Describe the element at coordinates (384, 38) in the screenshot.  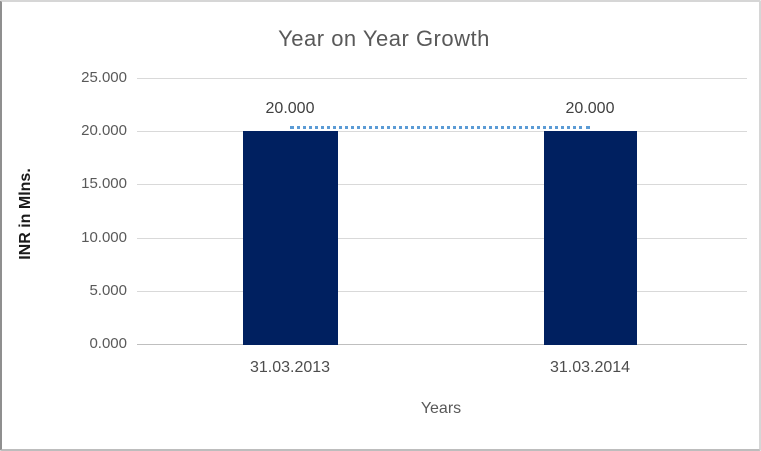
I see `chart-title: Year on Year Growth` at that location.